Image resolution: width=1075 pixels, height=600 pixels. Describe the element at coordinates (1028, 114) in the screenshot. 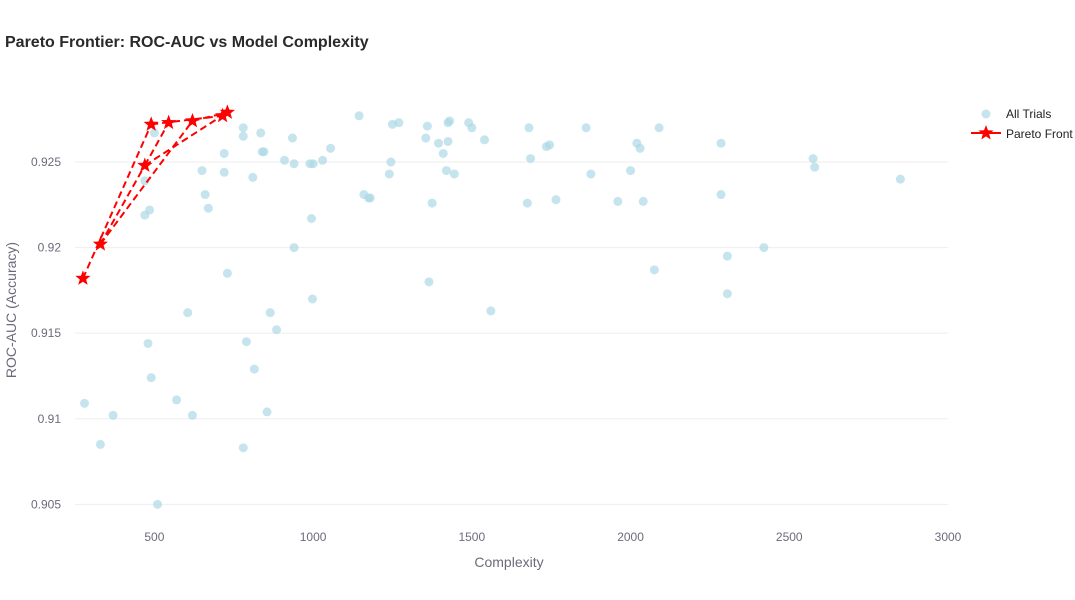

I see `legend-trials-label: All Trials` at that location.